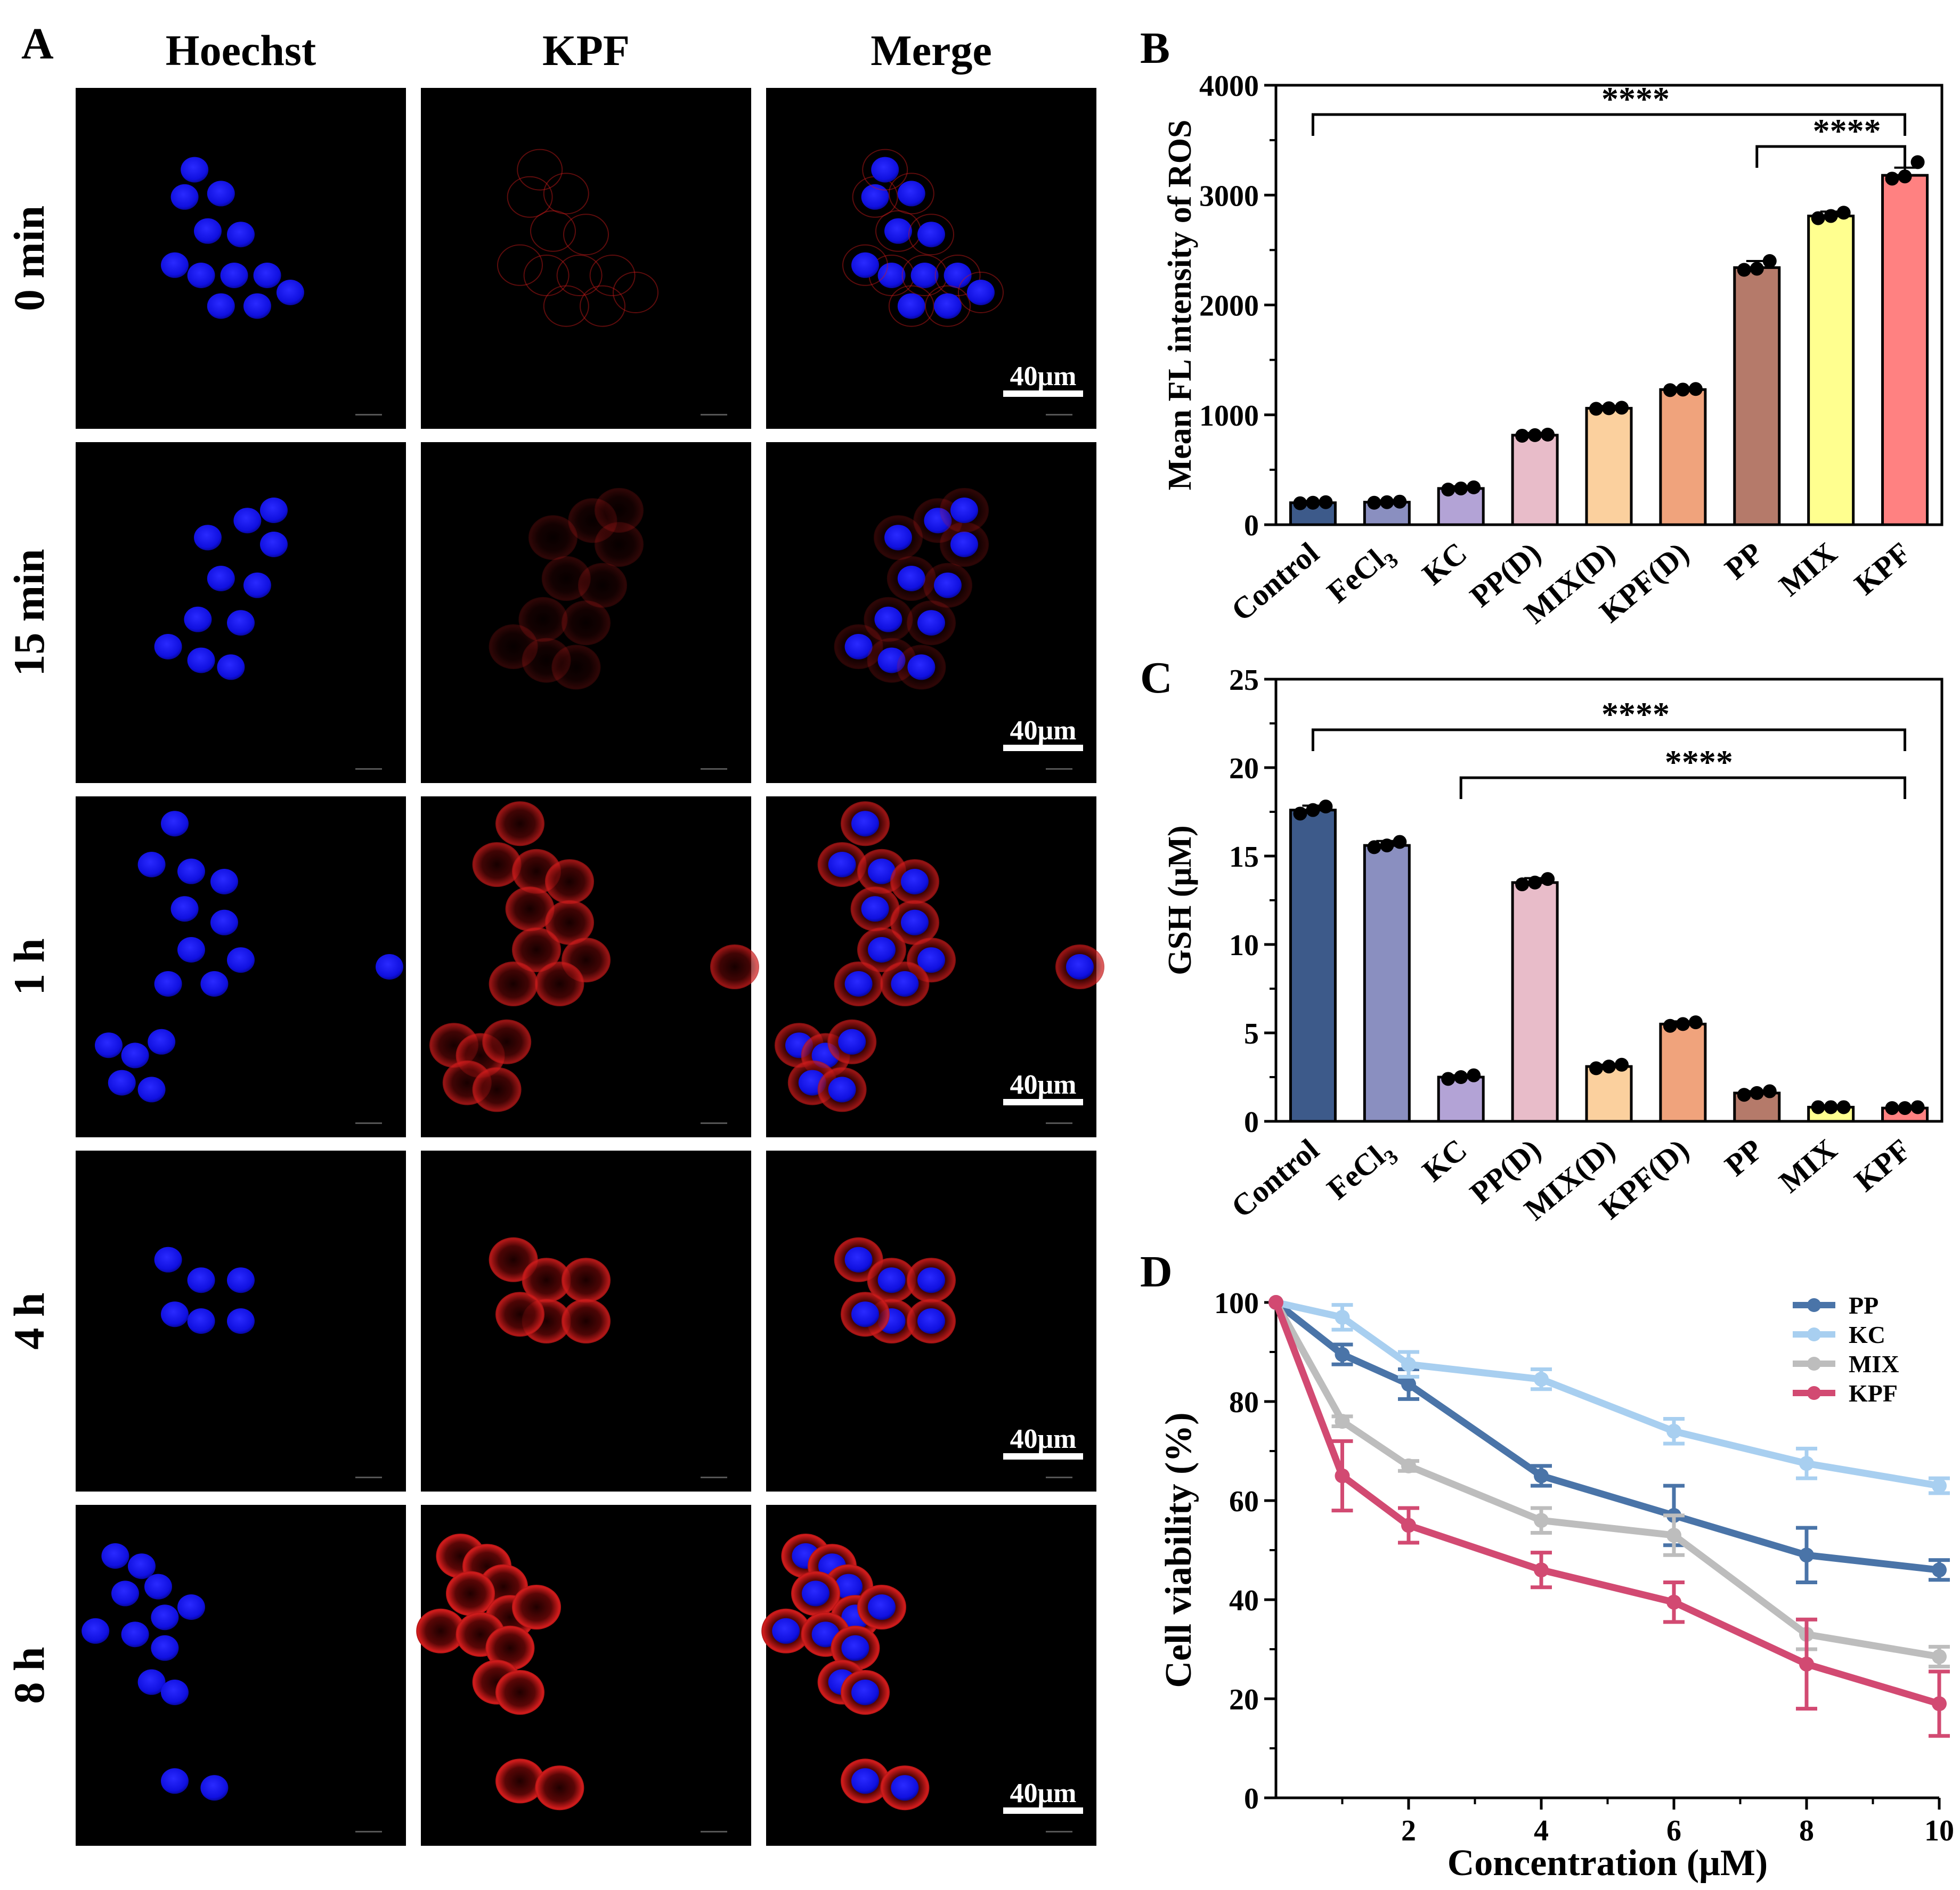  I want to click on x-category-label: KPF, so click(1882, 568).